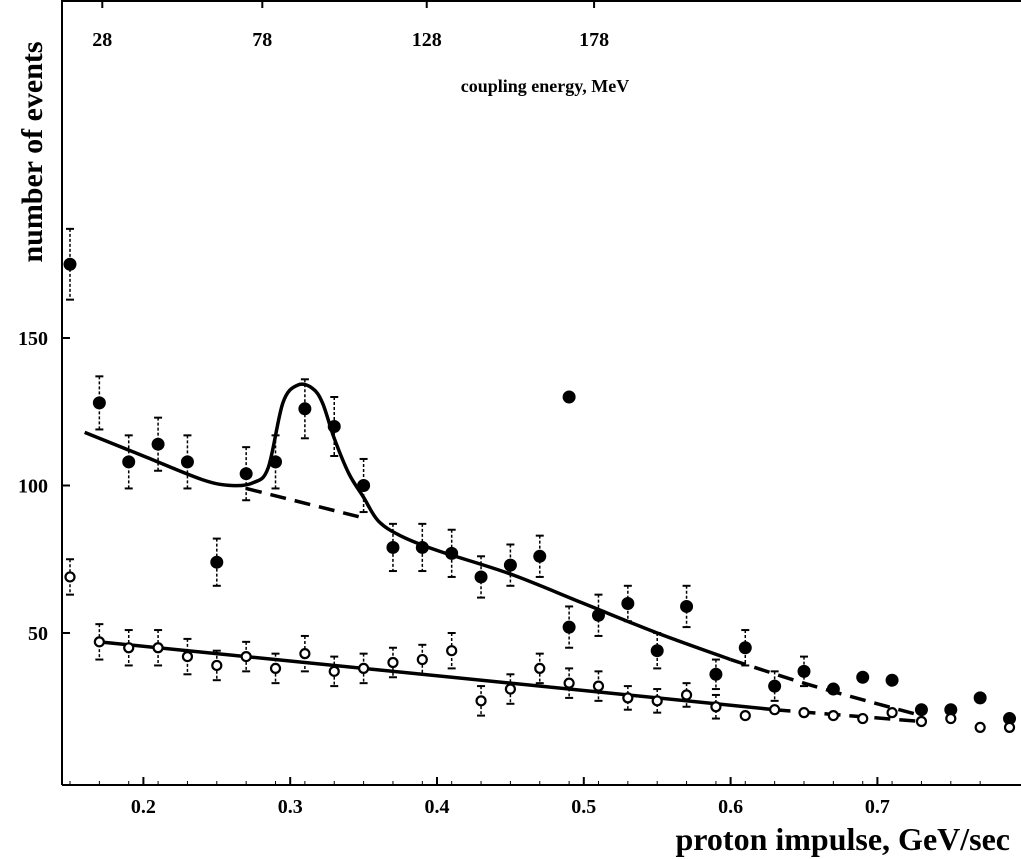  Describe the element at coordinates (262, 40) in the screenshot. I see `top-tick-label: 78` at that location.